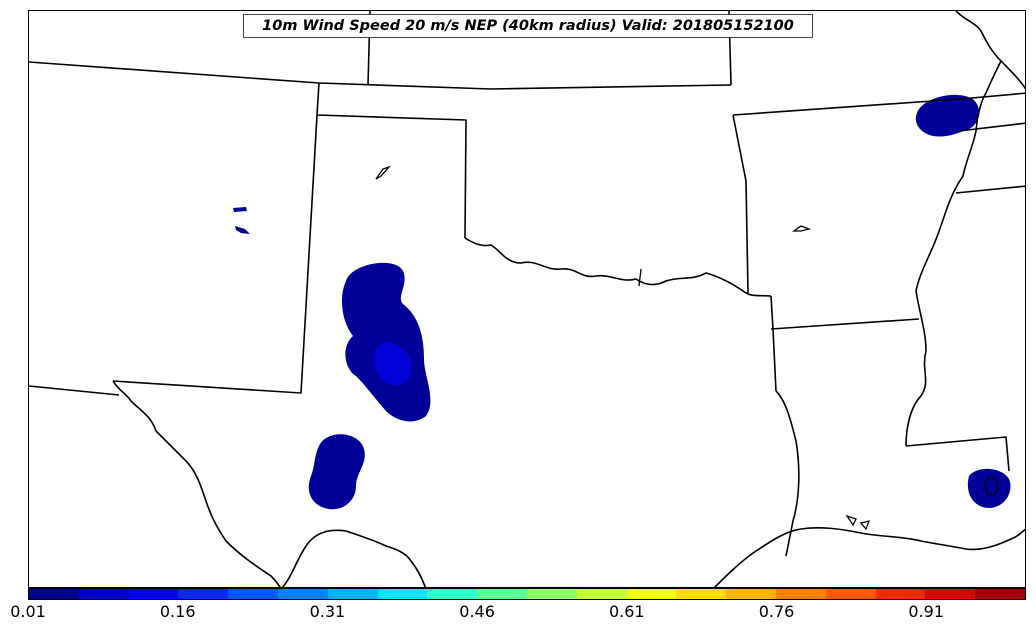 The width and height of the screenshot is (1036, 633). I want to click on probability-area-west-texas-core, so click(393, 364).